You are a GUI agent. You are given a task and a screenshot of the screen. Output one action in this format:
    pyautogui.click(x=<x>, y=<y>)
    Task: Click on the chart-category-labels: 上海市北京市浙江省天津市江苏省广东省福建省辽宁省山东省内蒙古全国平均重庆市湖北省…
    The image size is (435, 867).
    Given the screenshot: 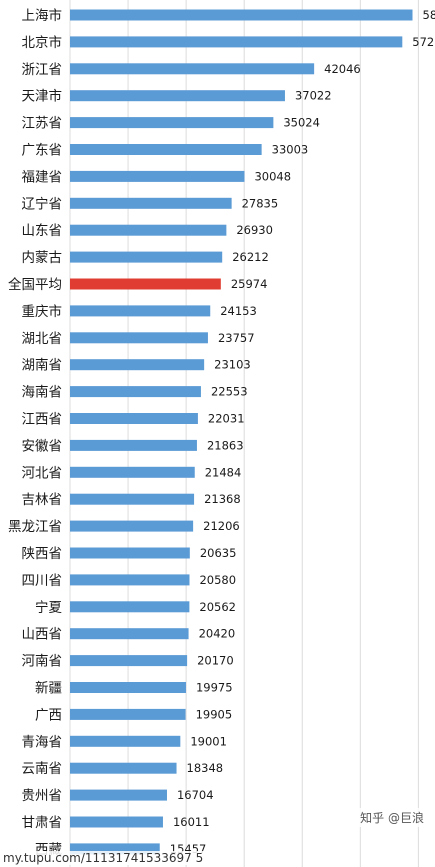 What is the action you would take?
    pyautogui.click(x=35, y=432)
    